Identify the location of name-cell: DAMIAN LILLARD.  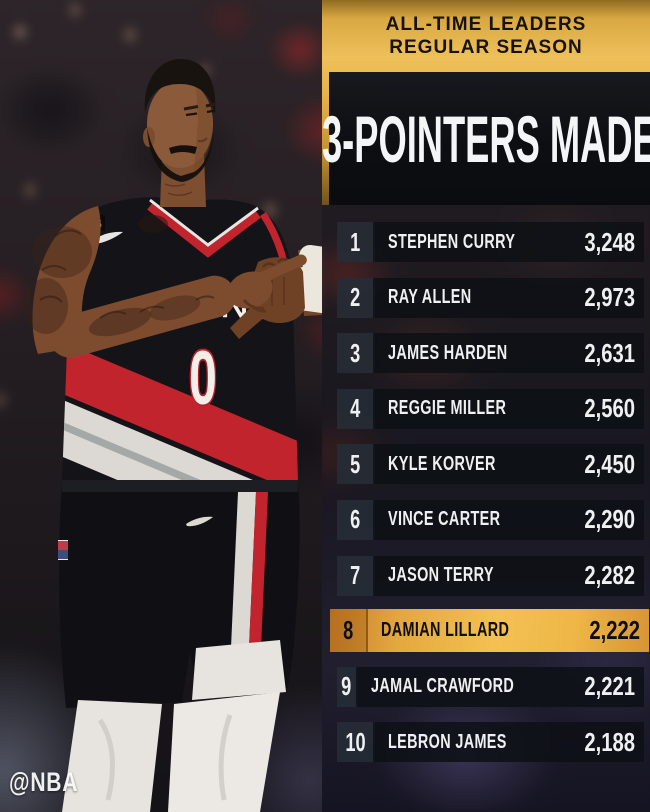
(471, 630).